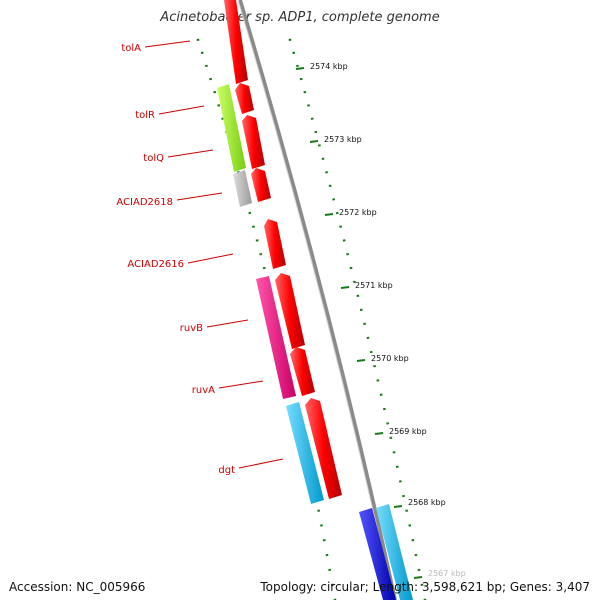  I want to click on kbp-label: 2571 kbp, so click(374, 285).